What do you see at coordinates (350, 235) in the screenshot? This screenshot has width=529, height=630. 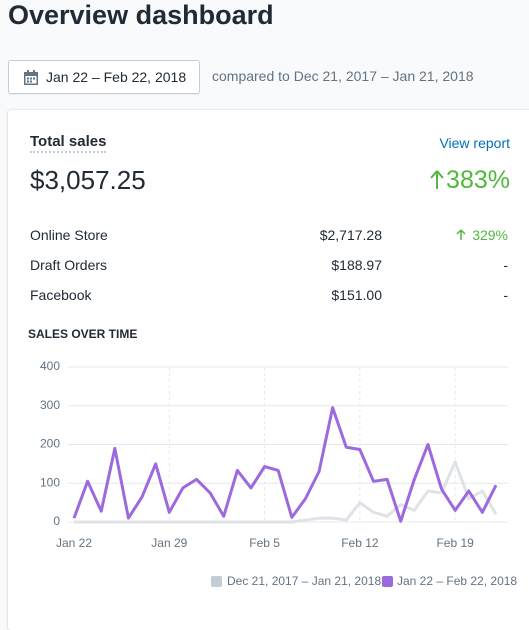 I see `row-value: $2,717.28` at bounding box center [350, 235].